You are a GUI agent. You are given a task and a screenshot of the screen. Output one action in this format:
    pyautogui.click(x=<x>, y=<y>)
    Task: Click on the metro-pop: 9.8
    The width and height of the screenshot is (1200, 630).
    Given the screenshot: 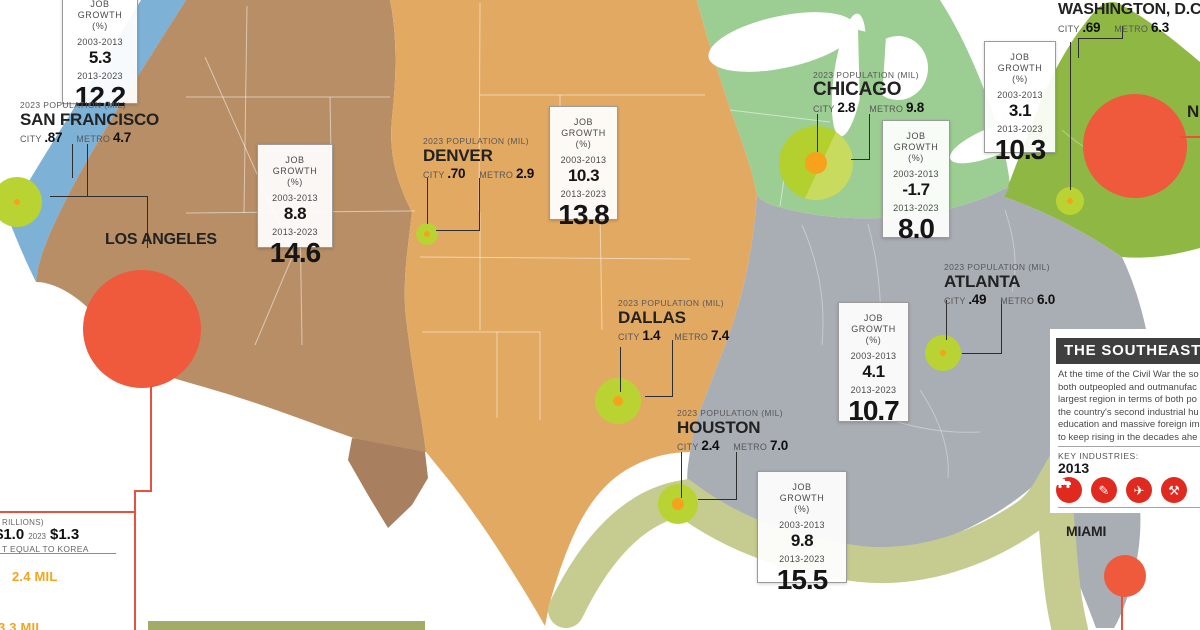 What is the action you would take?
    pyautogui.click(x=915, y=107)
    